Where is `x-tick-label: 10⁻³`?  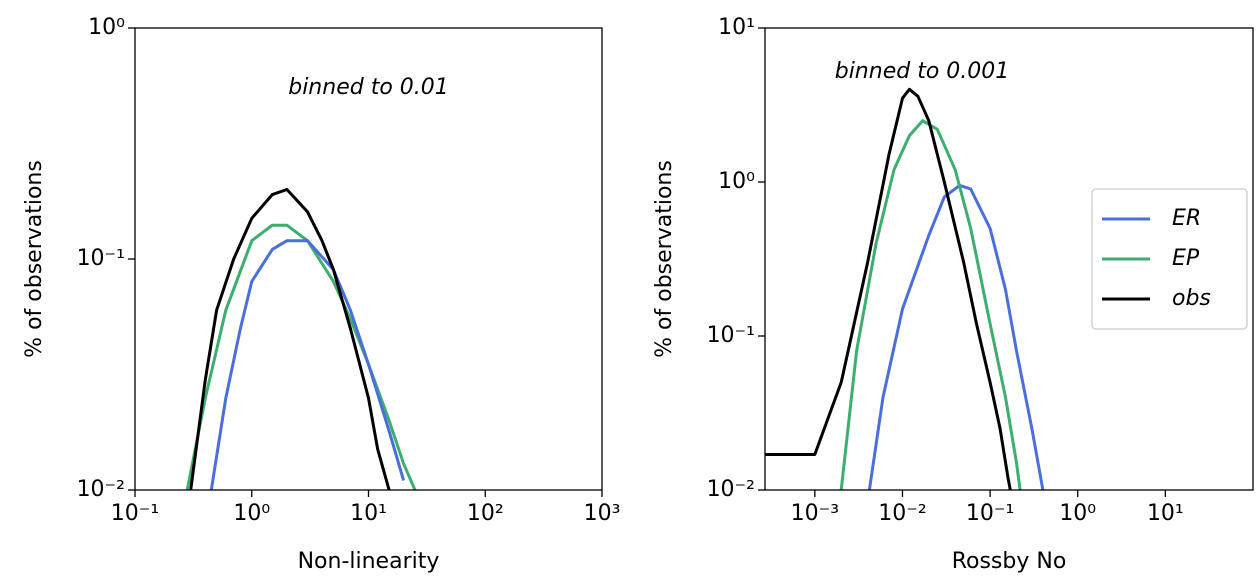 x-tick-label: 10⁻³ is located at coordinates (815, 513).